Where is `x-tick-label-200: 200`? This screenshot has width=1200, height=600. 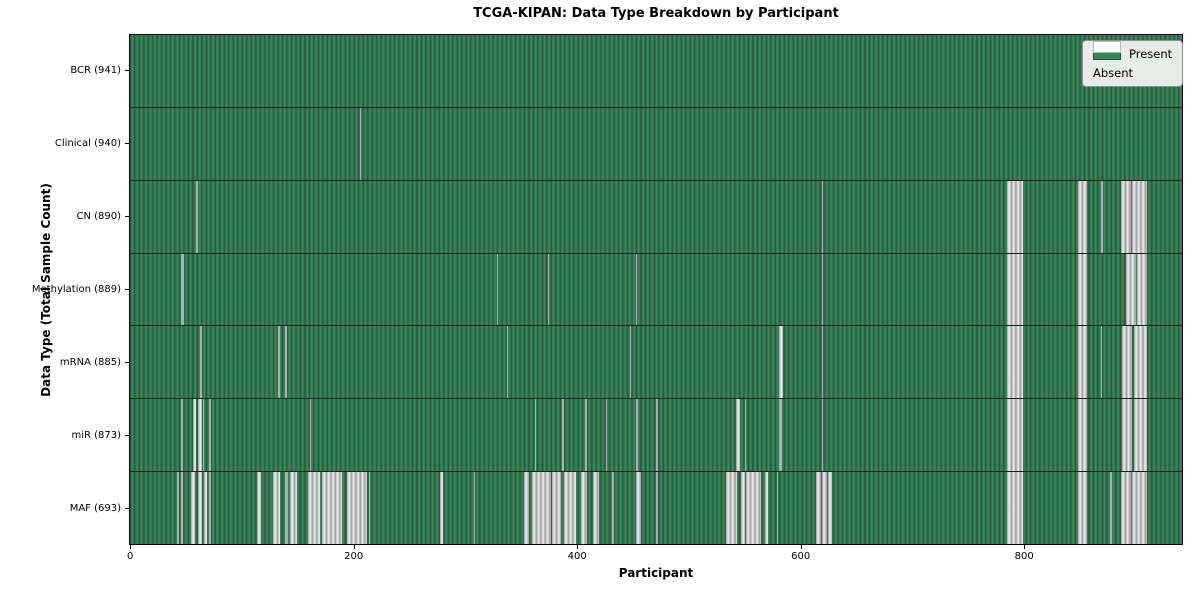 x-tick-label-200: 200 is located at coordinates (354, 556).